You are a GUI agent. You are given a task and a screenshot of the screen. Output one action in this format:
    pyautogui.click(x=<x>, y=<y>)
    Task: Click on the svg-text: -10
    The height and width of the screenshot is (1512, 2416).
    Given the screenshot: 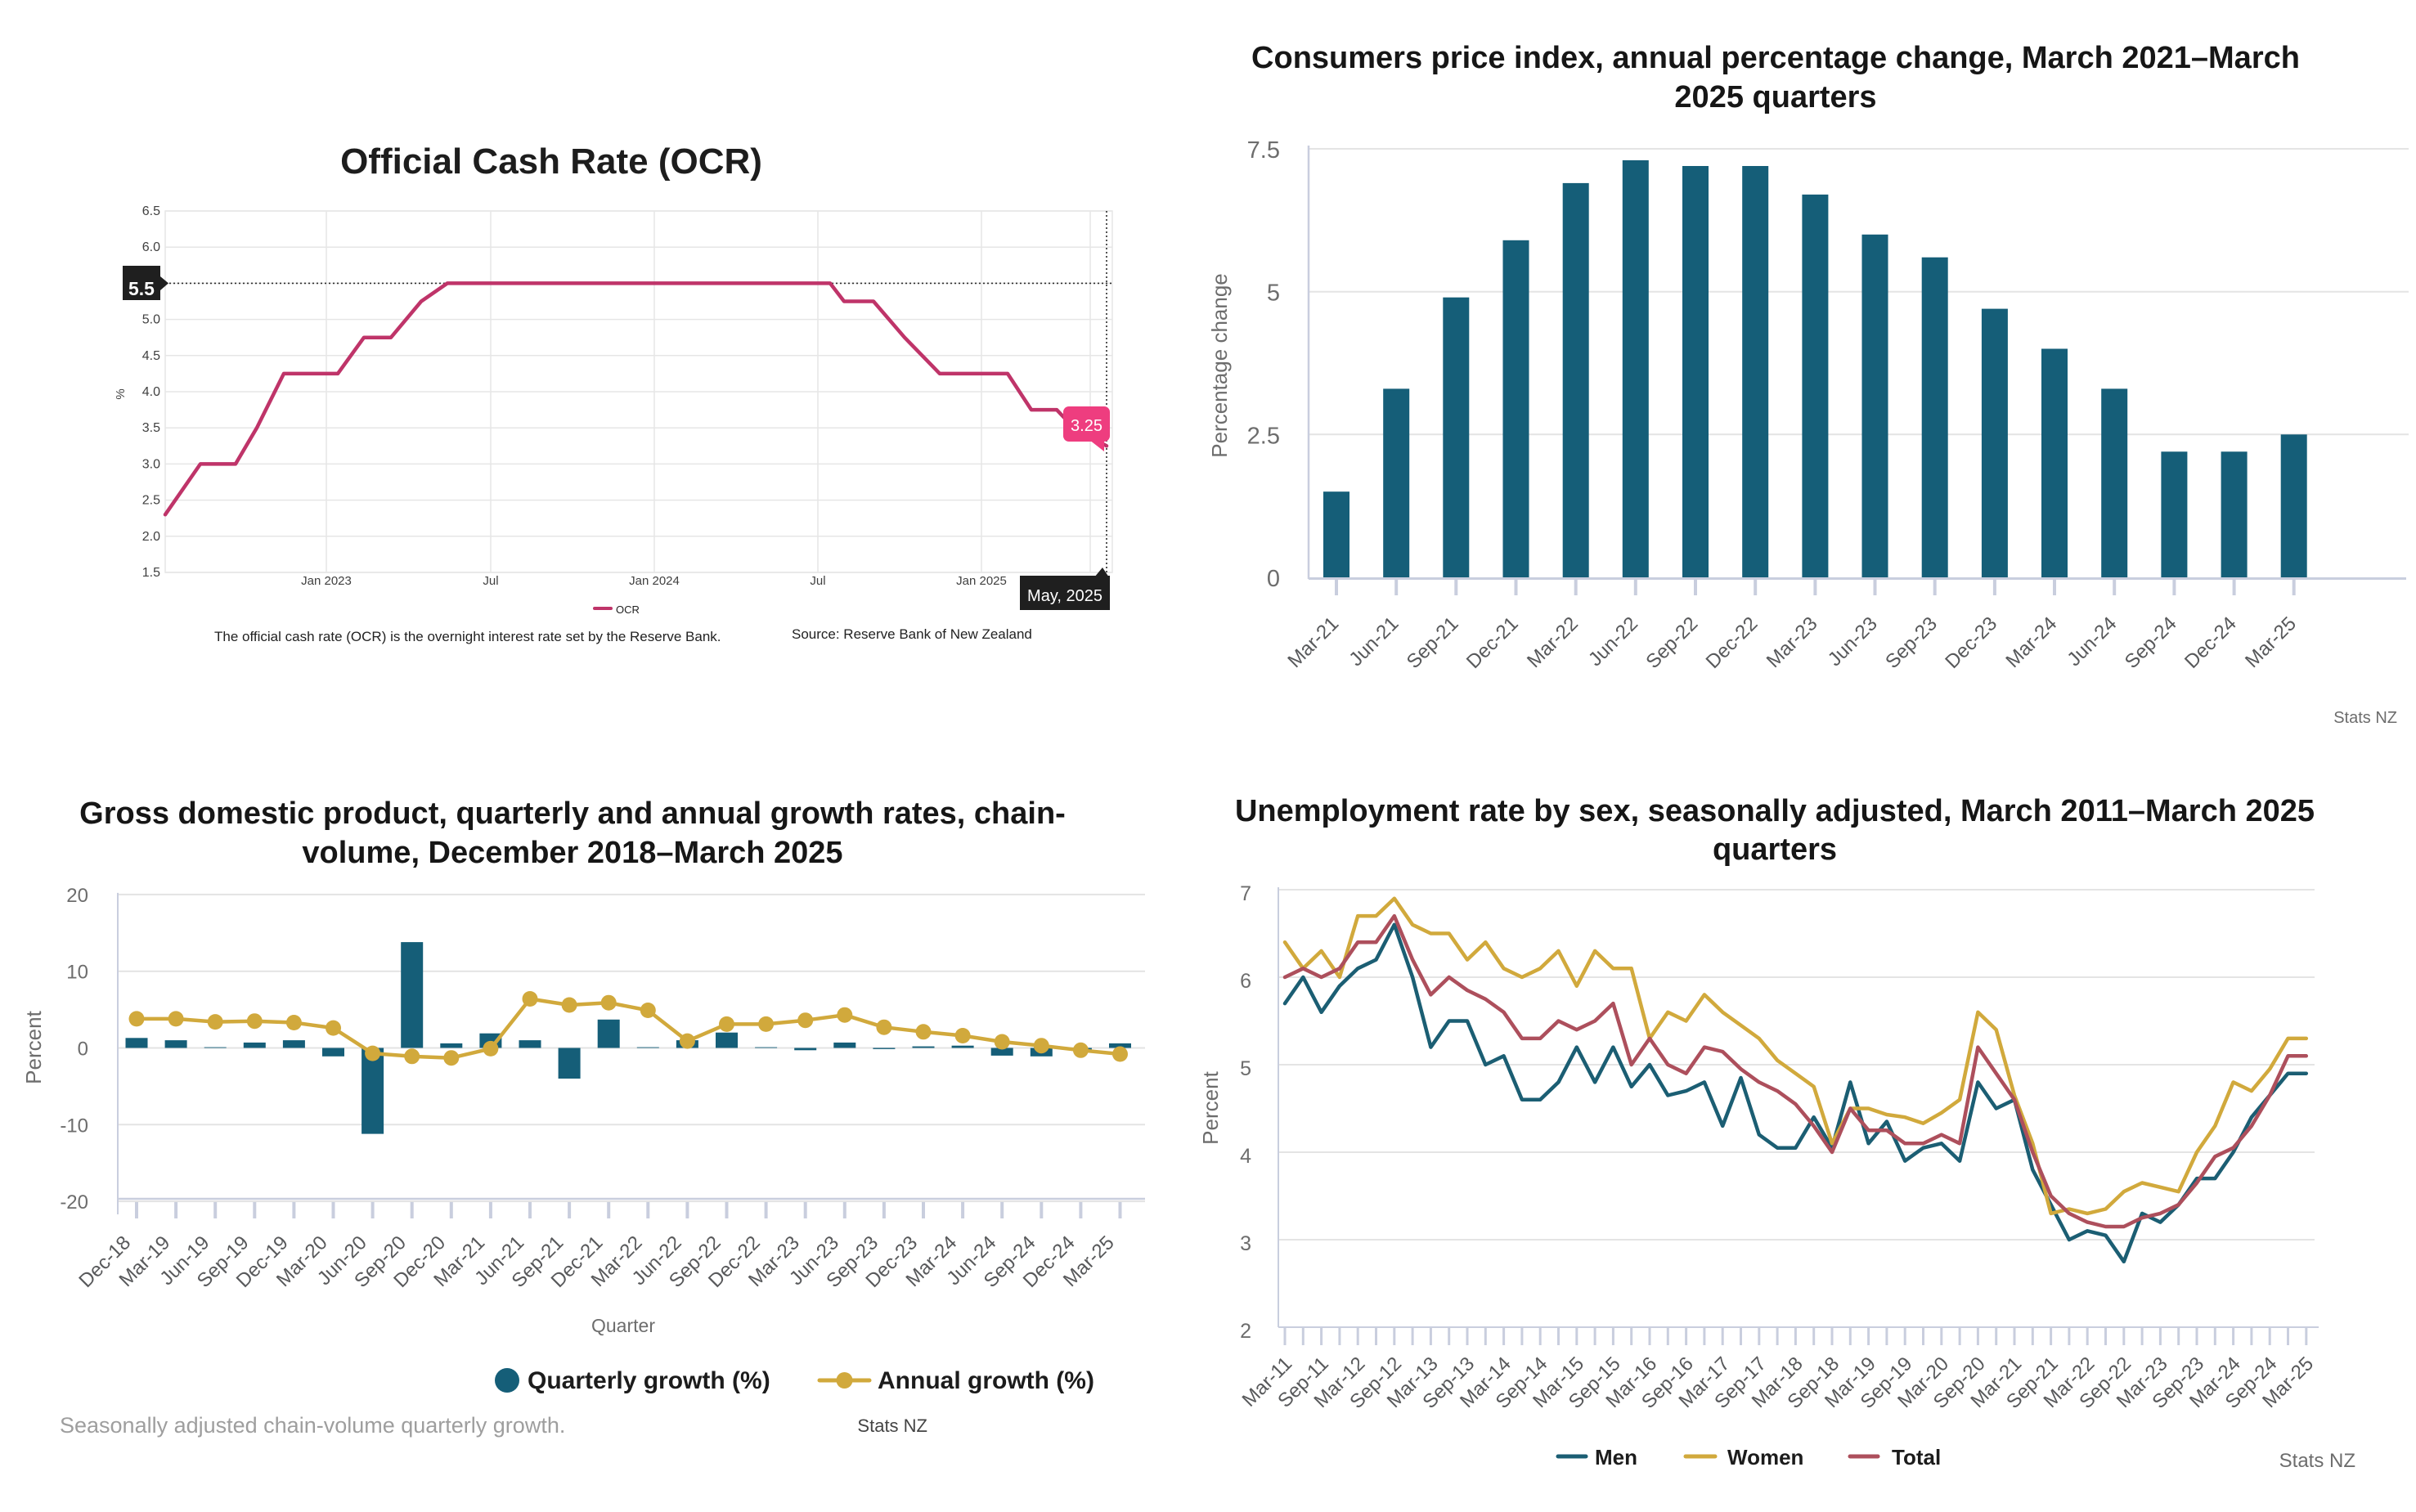 What is the action you would take?
    pyautogui.click(x=74, y=1126)
    